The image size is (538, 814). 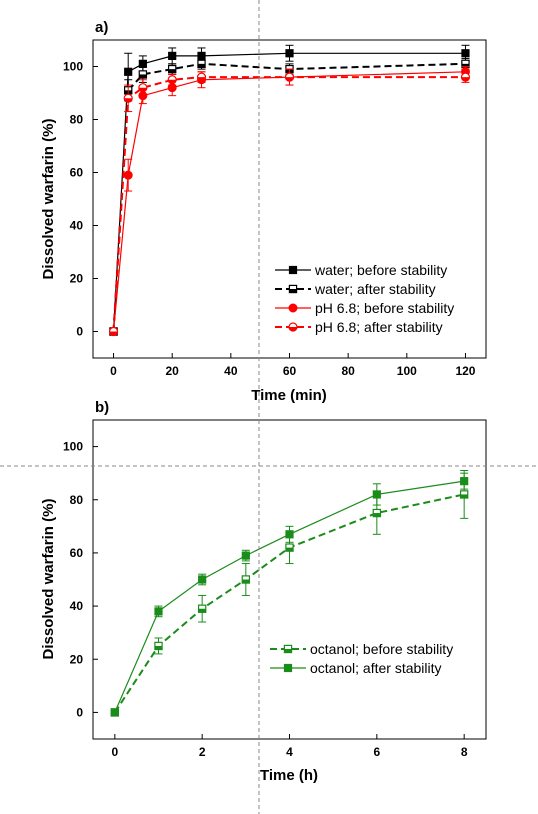 I want to click on x-tick-label: 60, so click(x=290, y=371).